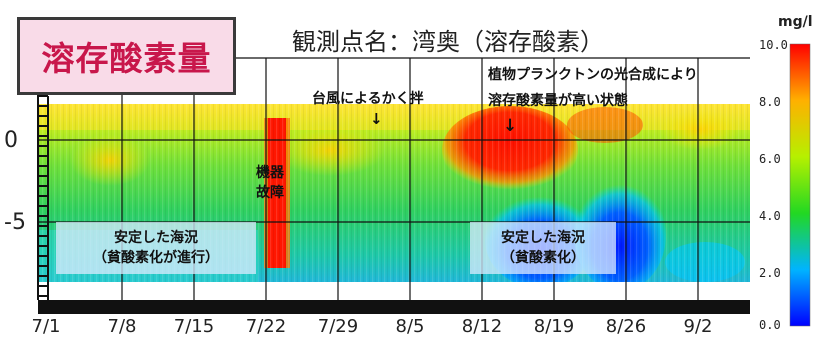 Image resolution: width=823 pixels, height=347 pixels. I want to click on x-tick-label: 8/19, so click(554, 326).